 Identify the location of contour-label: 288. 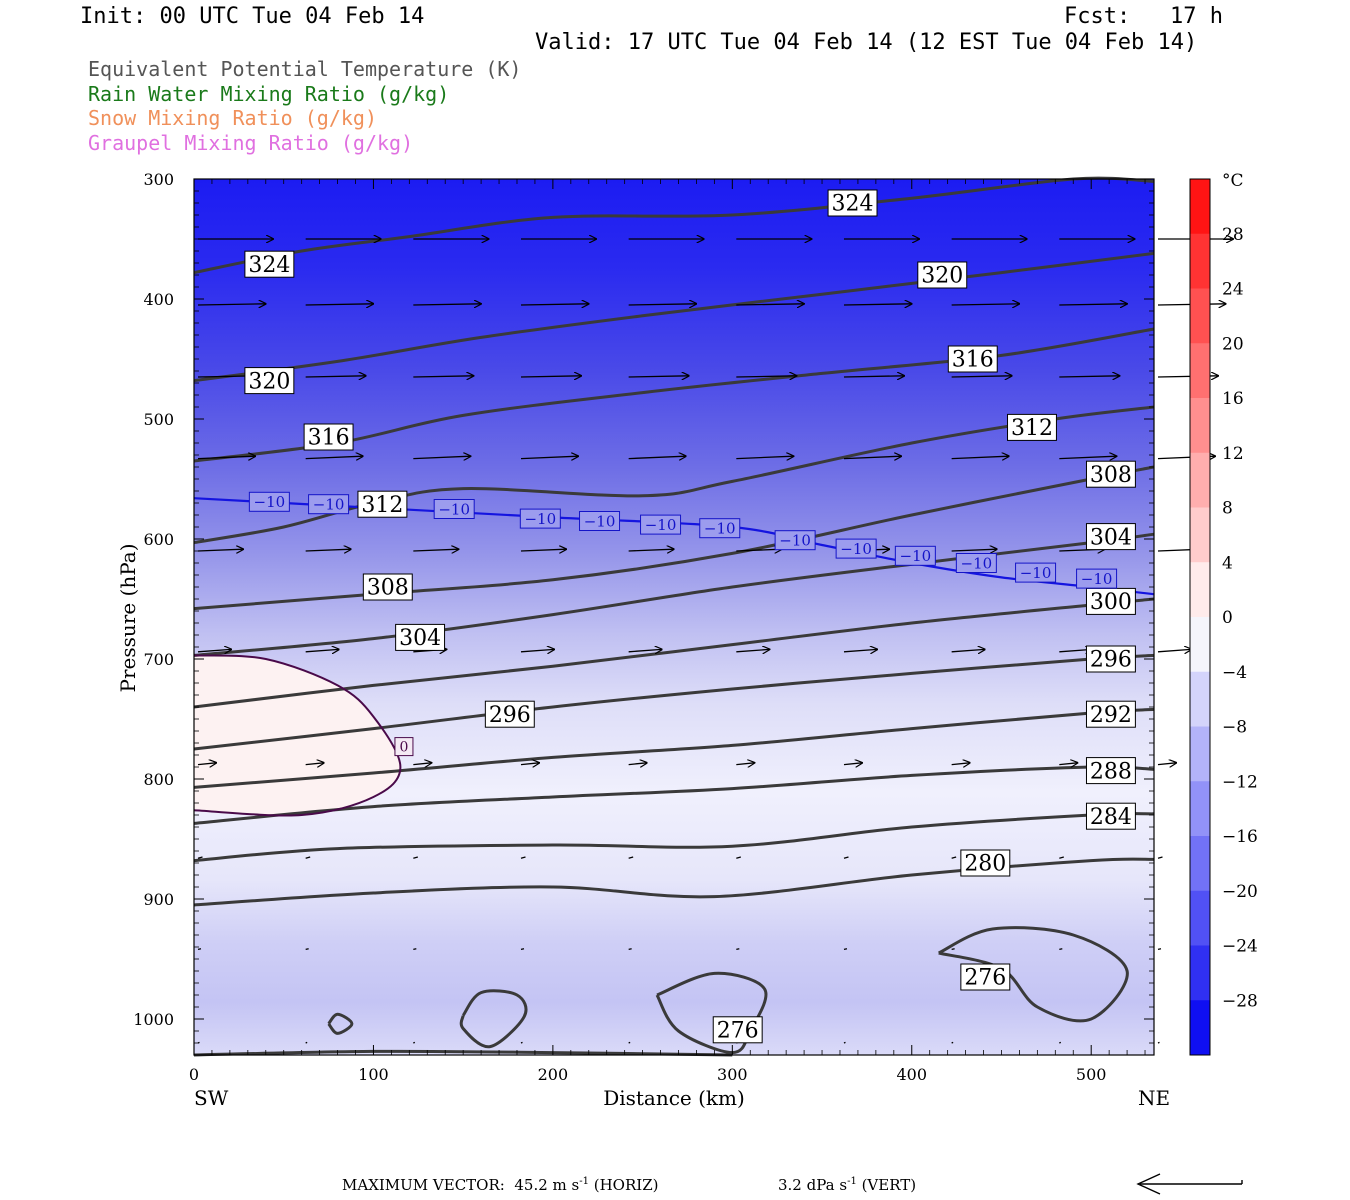
(1110, 771).